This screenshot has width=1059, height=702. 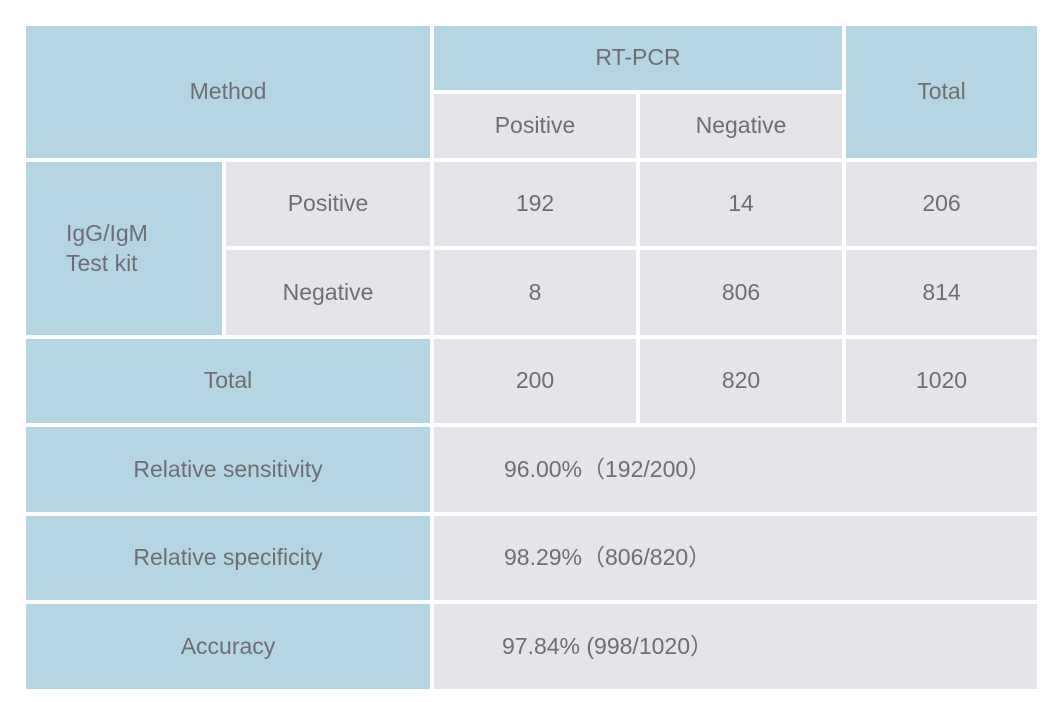 I want to click on cell-pos-pos: 192, so click(x=535, y=204).